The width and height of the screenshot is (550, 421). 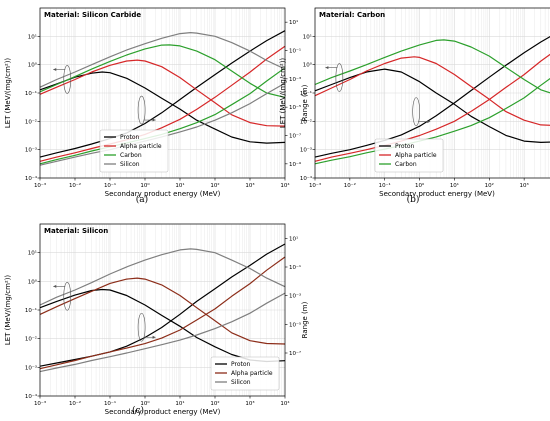 I want to click on caption-c: (c), so click(x=138, y=411).